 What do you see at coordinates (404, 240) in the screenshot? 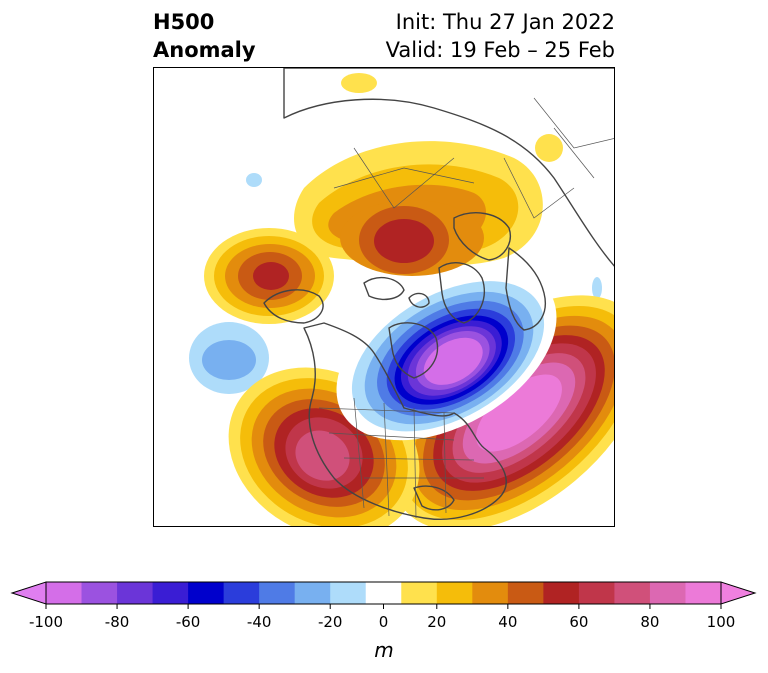
I see `siberian-arctic-ridge` at bounding box center [404, 240].